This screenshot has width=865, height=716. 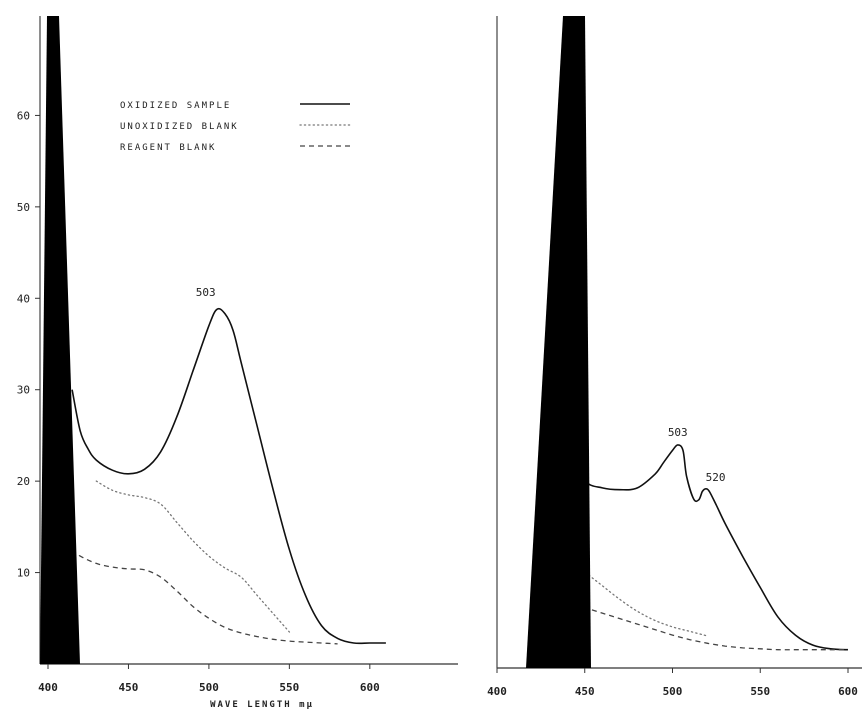 What do you see at coordinates (23, 115) in the screenshot?
I see `y-tick-label: 60` at bounding box center [23, 115].